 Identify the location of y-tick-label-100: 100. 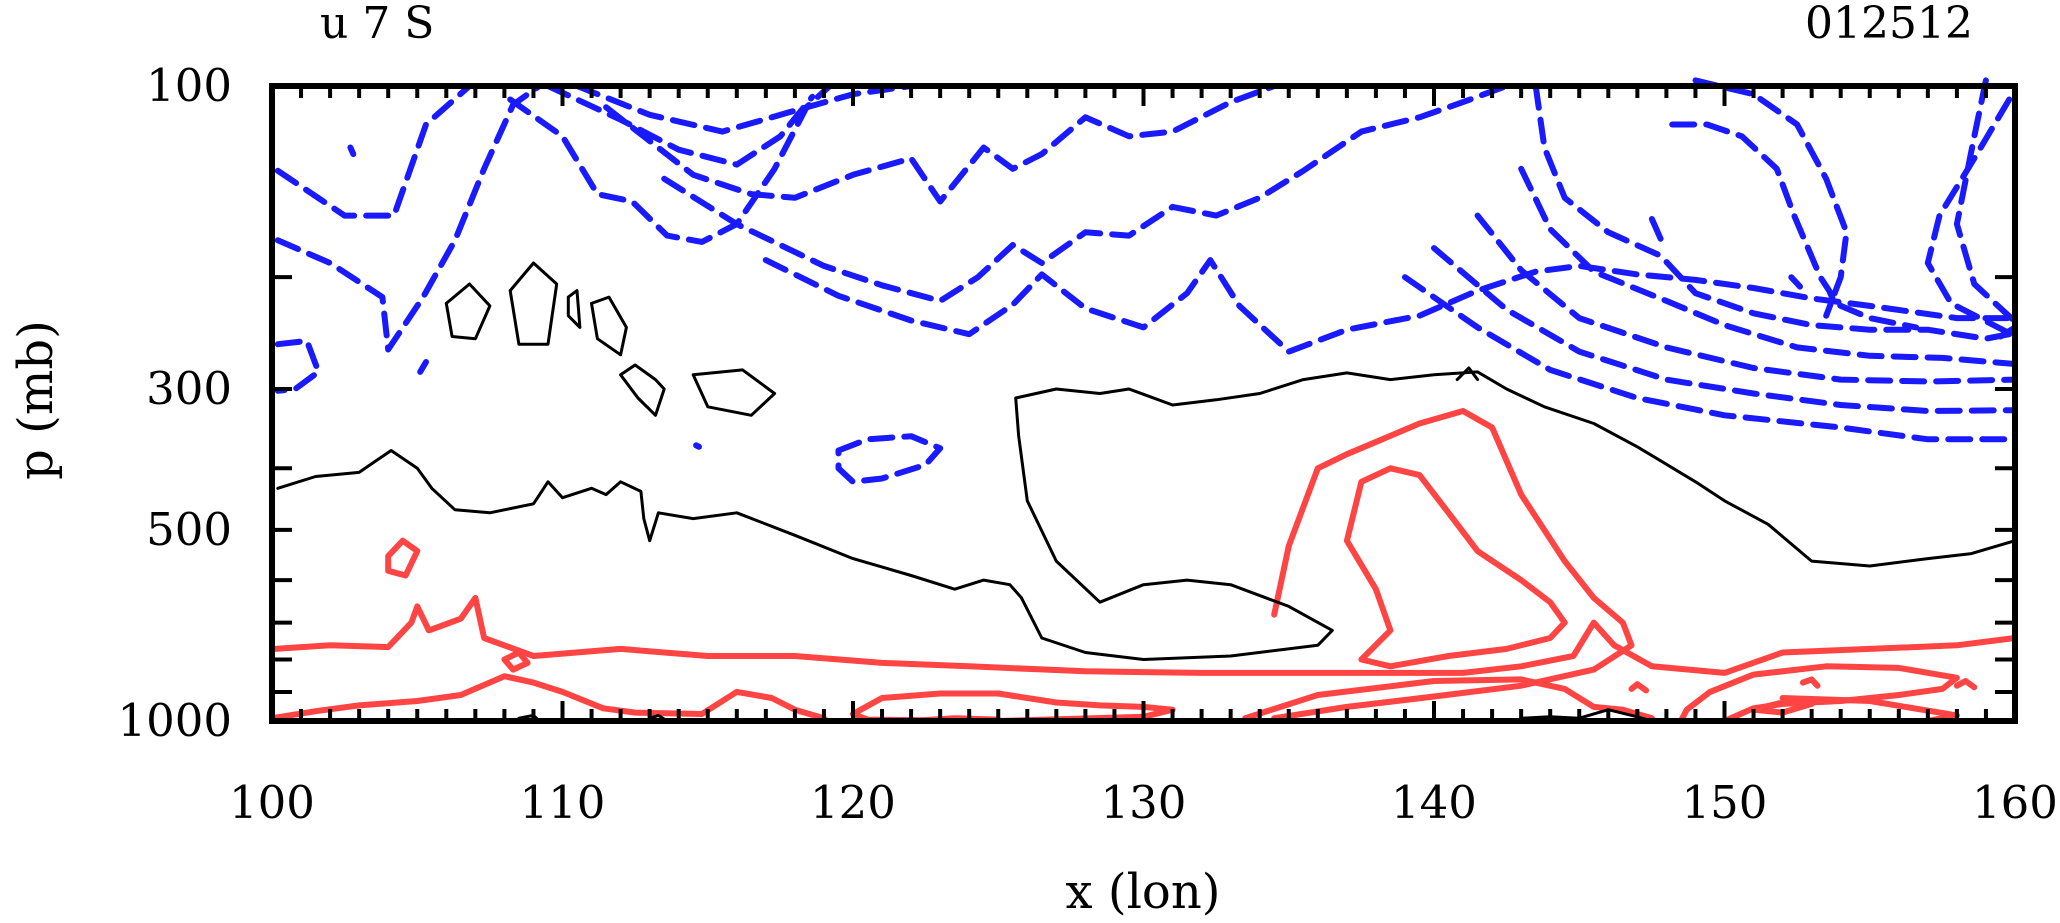
(189, 85).